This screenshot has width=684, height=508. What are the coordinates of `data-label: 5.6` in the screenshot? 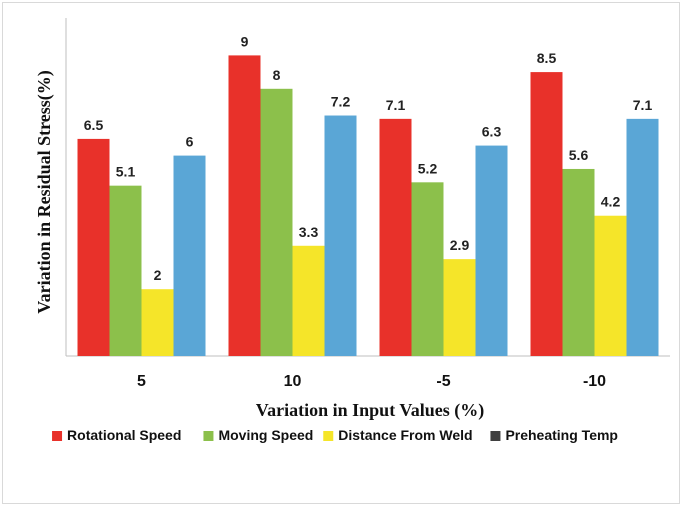 It's located at (579, 155).